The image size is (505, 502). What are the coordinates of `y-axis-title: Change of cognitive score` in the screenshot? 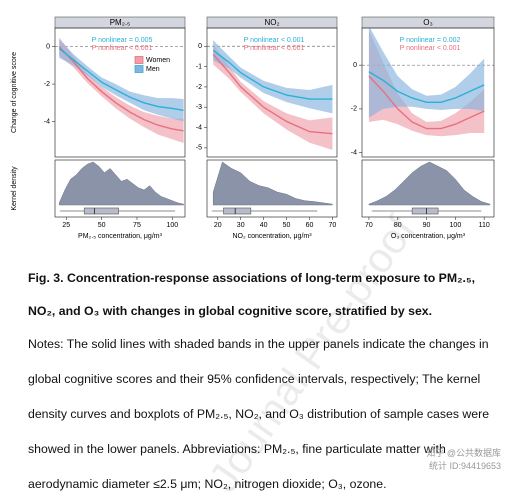 It's located at (14, 92).